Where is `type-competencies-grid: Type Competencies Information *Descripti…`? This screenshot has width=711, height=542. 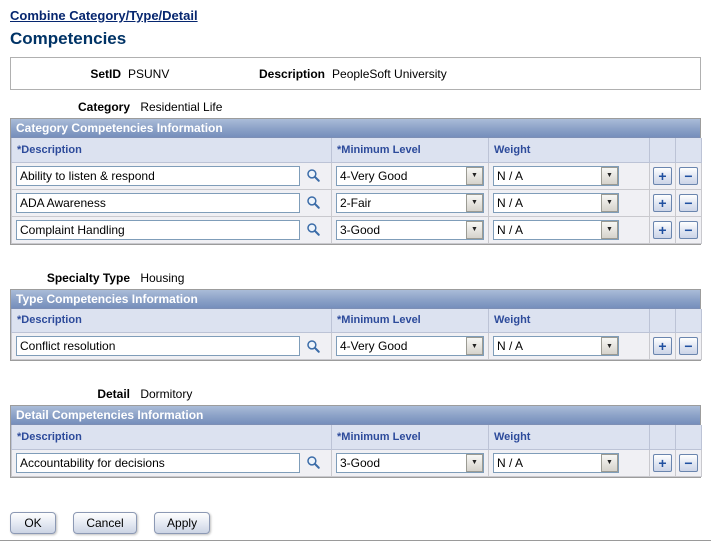
type-competencies-grid: Type Competencies Information *Descripti… is located at coordinates (356, 324).